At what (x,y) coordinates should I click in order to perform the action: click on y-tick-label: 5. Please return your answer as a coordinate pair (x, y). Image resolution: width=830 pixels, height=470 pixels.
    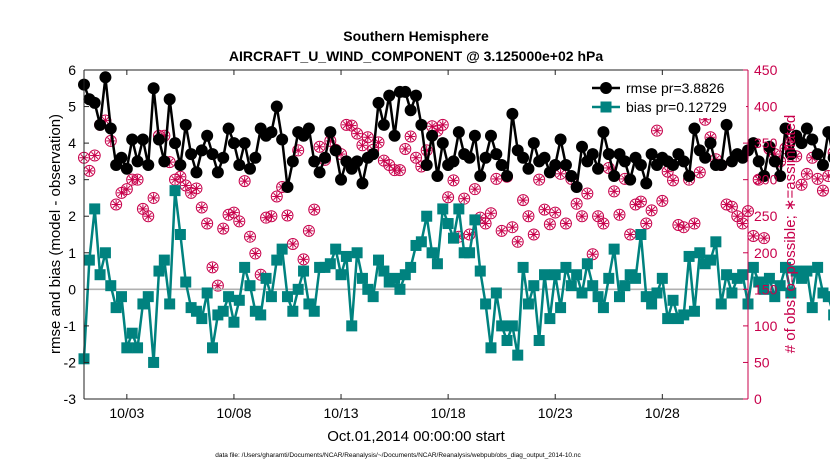
    Looking at the image, I should click on (72, 107).